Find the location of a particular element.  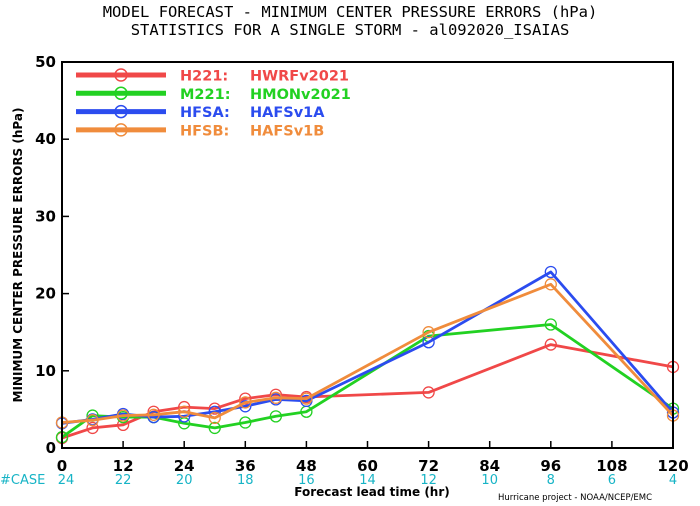

y-tick-label: 50 is located at coordinates (45, 62).